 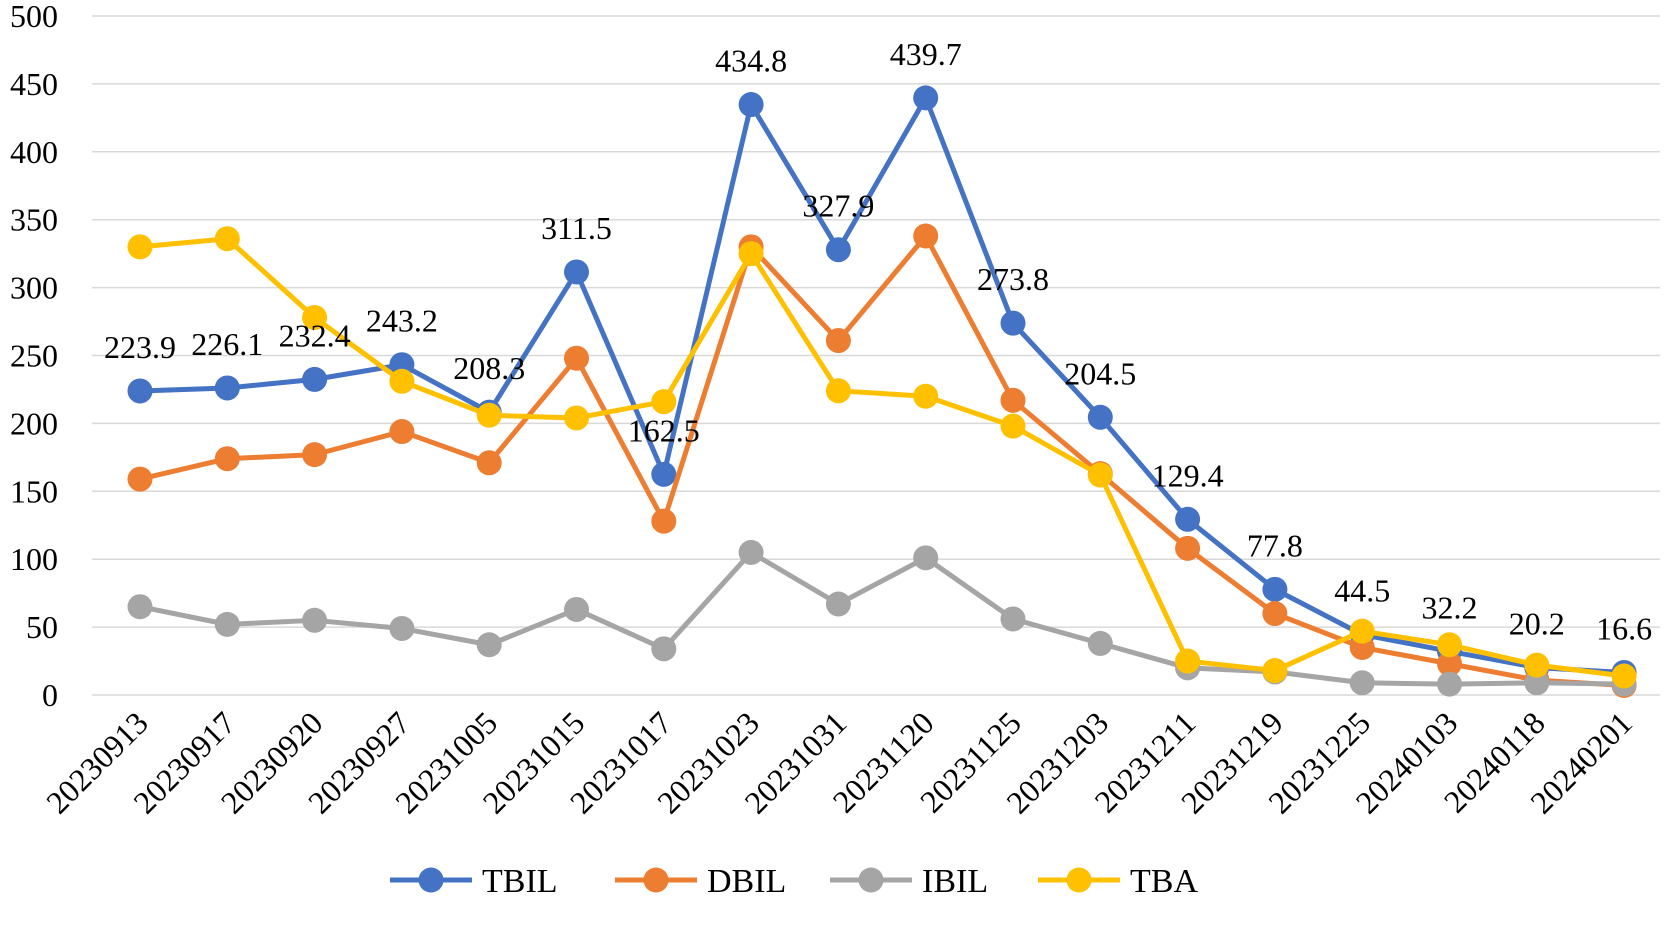 I want to click on data-label: 20.2, so click(x=1537, y=624).